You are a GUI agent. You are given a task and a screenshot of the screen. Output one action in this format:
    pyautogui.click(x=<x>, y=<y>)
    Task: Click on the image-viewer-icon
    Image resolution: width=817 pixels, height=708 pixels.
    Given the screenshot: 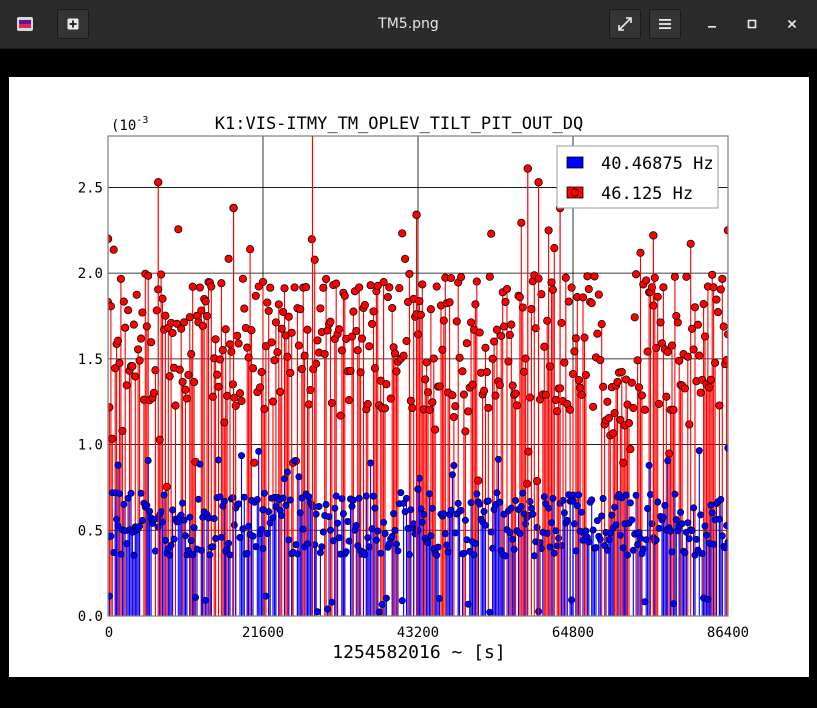 What is the action you would take?
    pyautogui.click(x=25, y=24)
    